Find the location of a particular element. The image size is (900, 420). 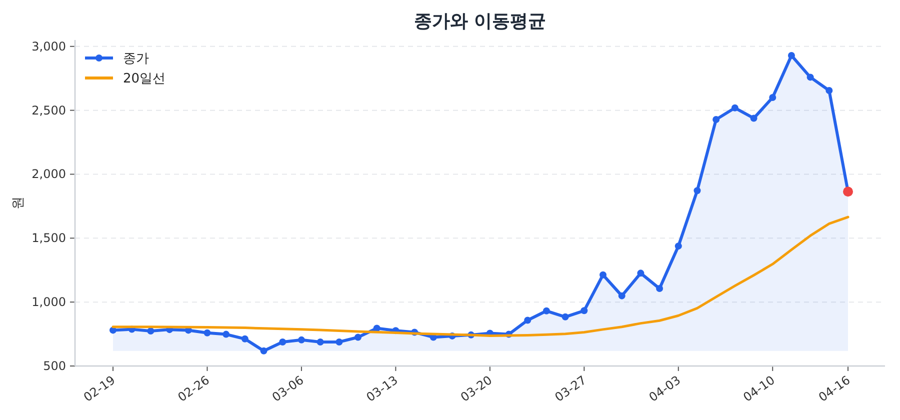

y-tick-label: 2,500 is located at coordinates (49, 110).